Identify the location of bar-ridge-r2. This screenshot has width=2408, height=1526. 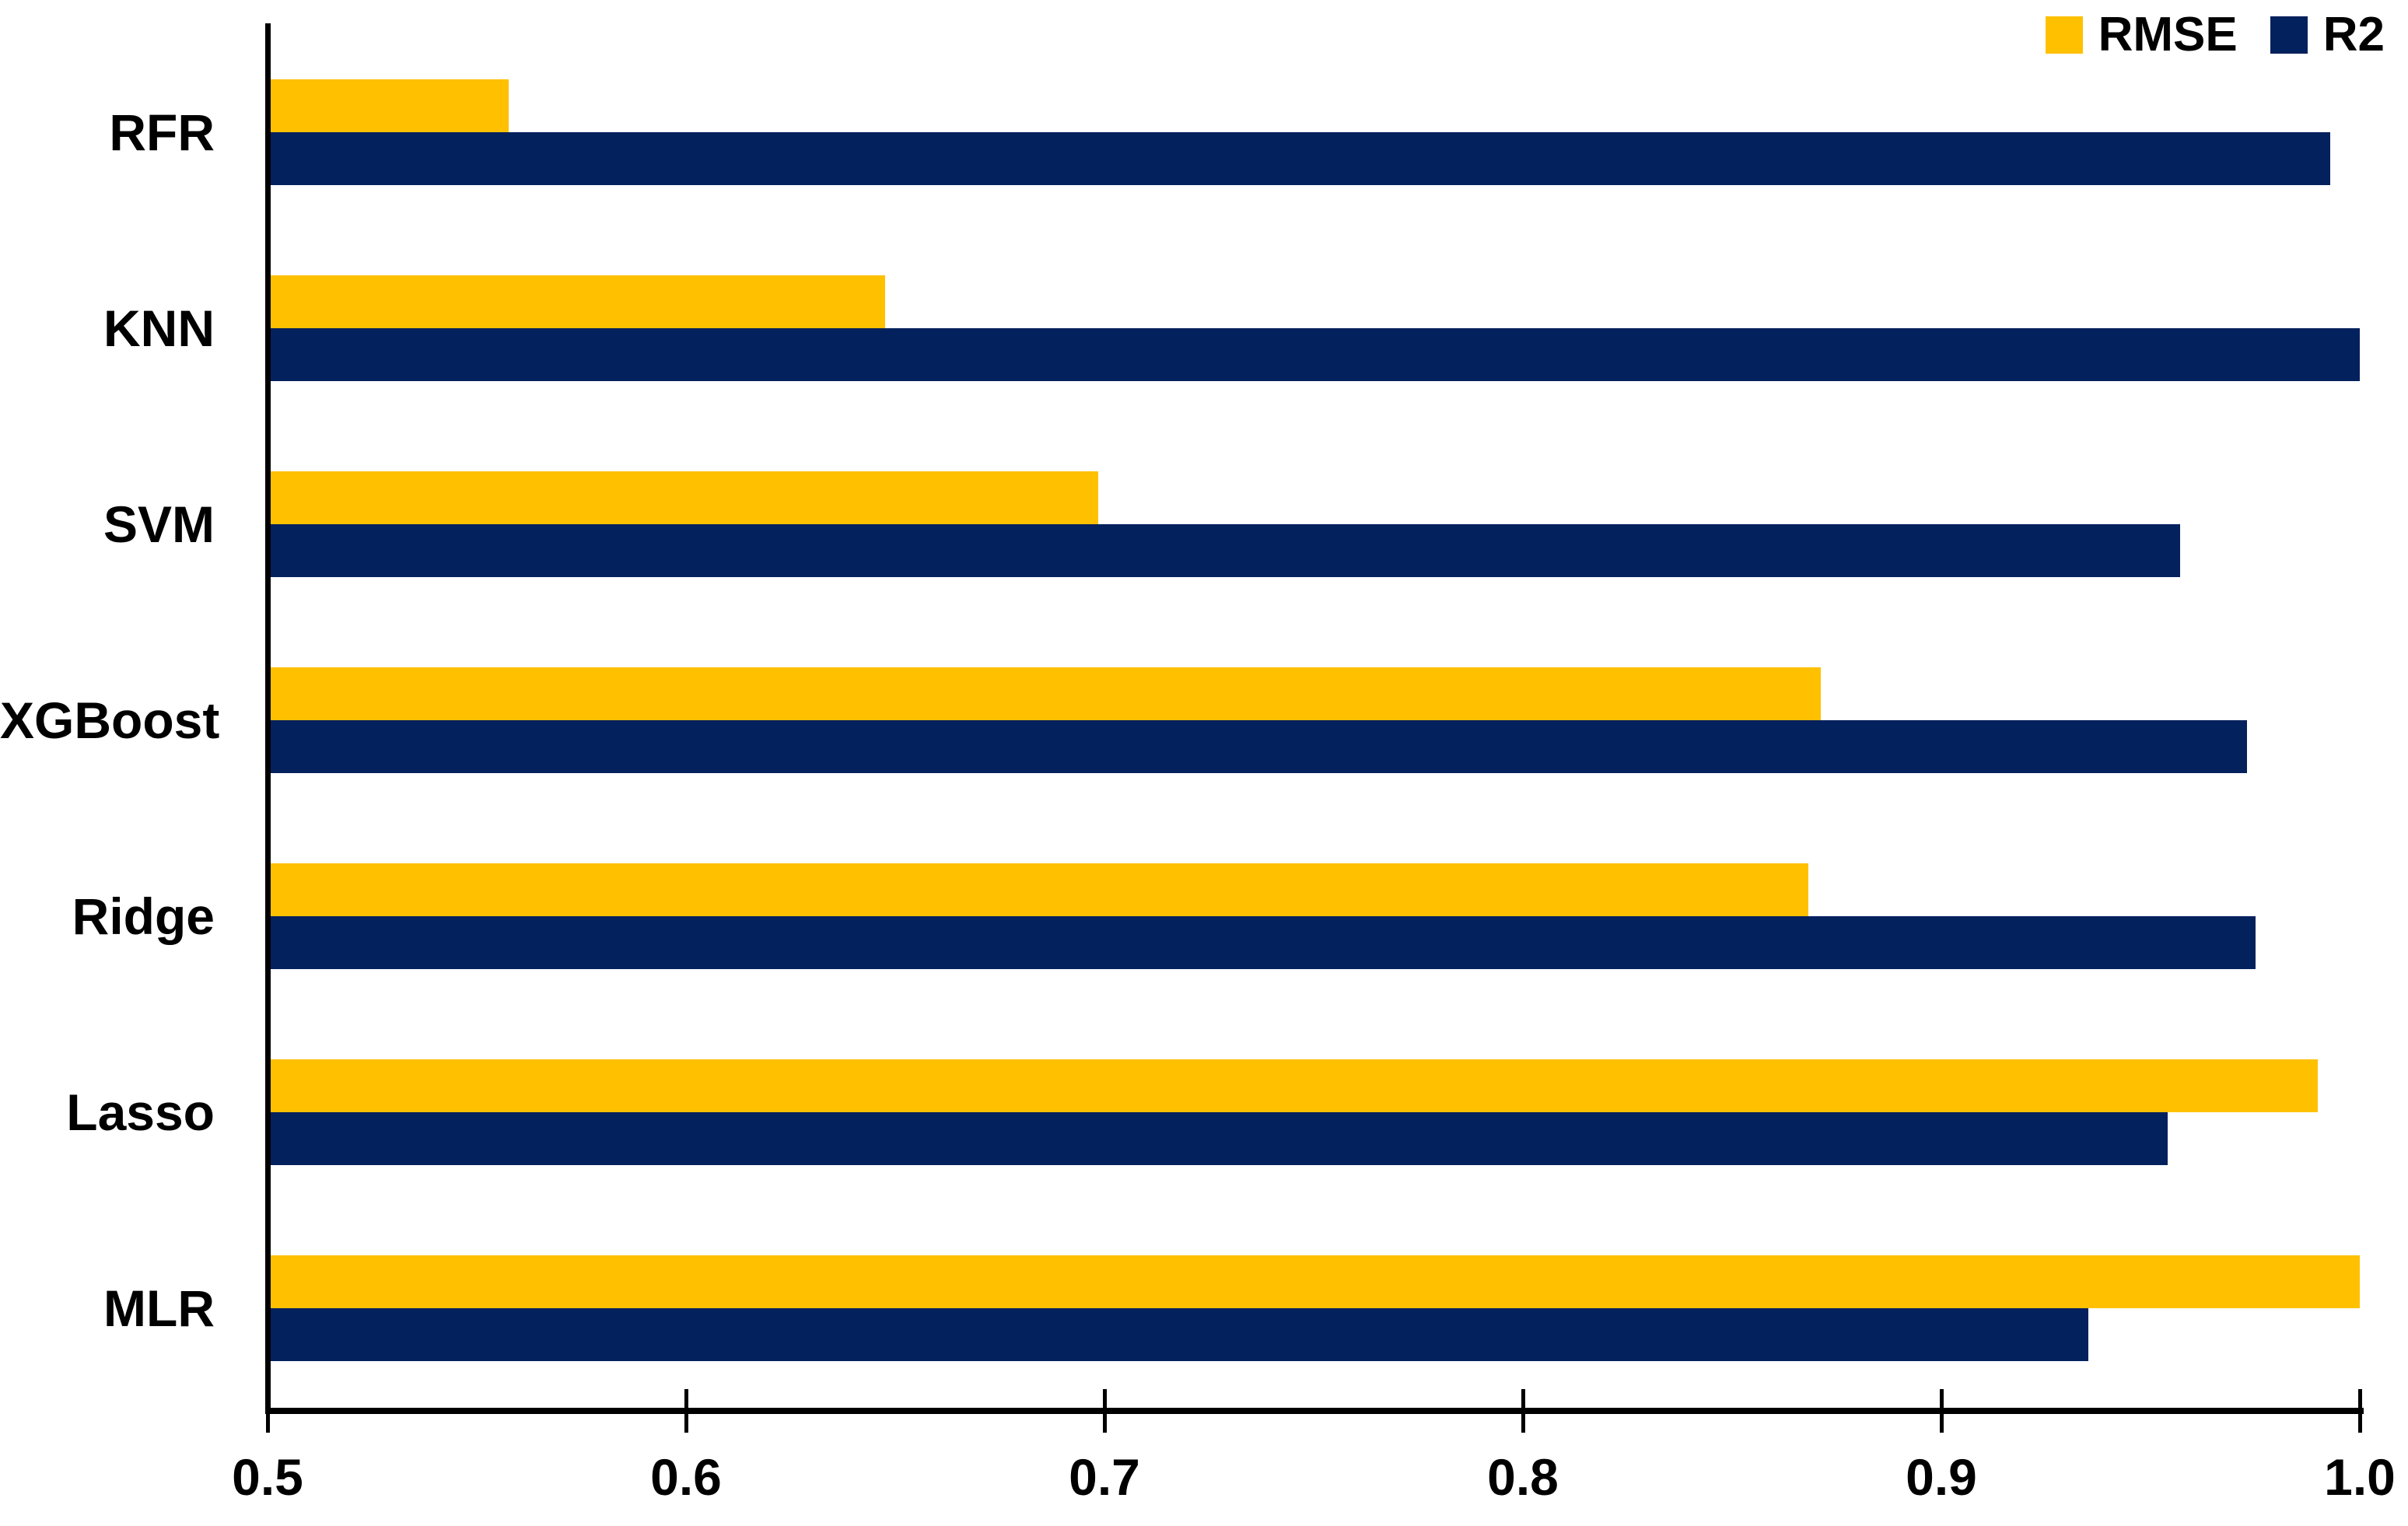
(1264, 943).